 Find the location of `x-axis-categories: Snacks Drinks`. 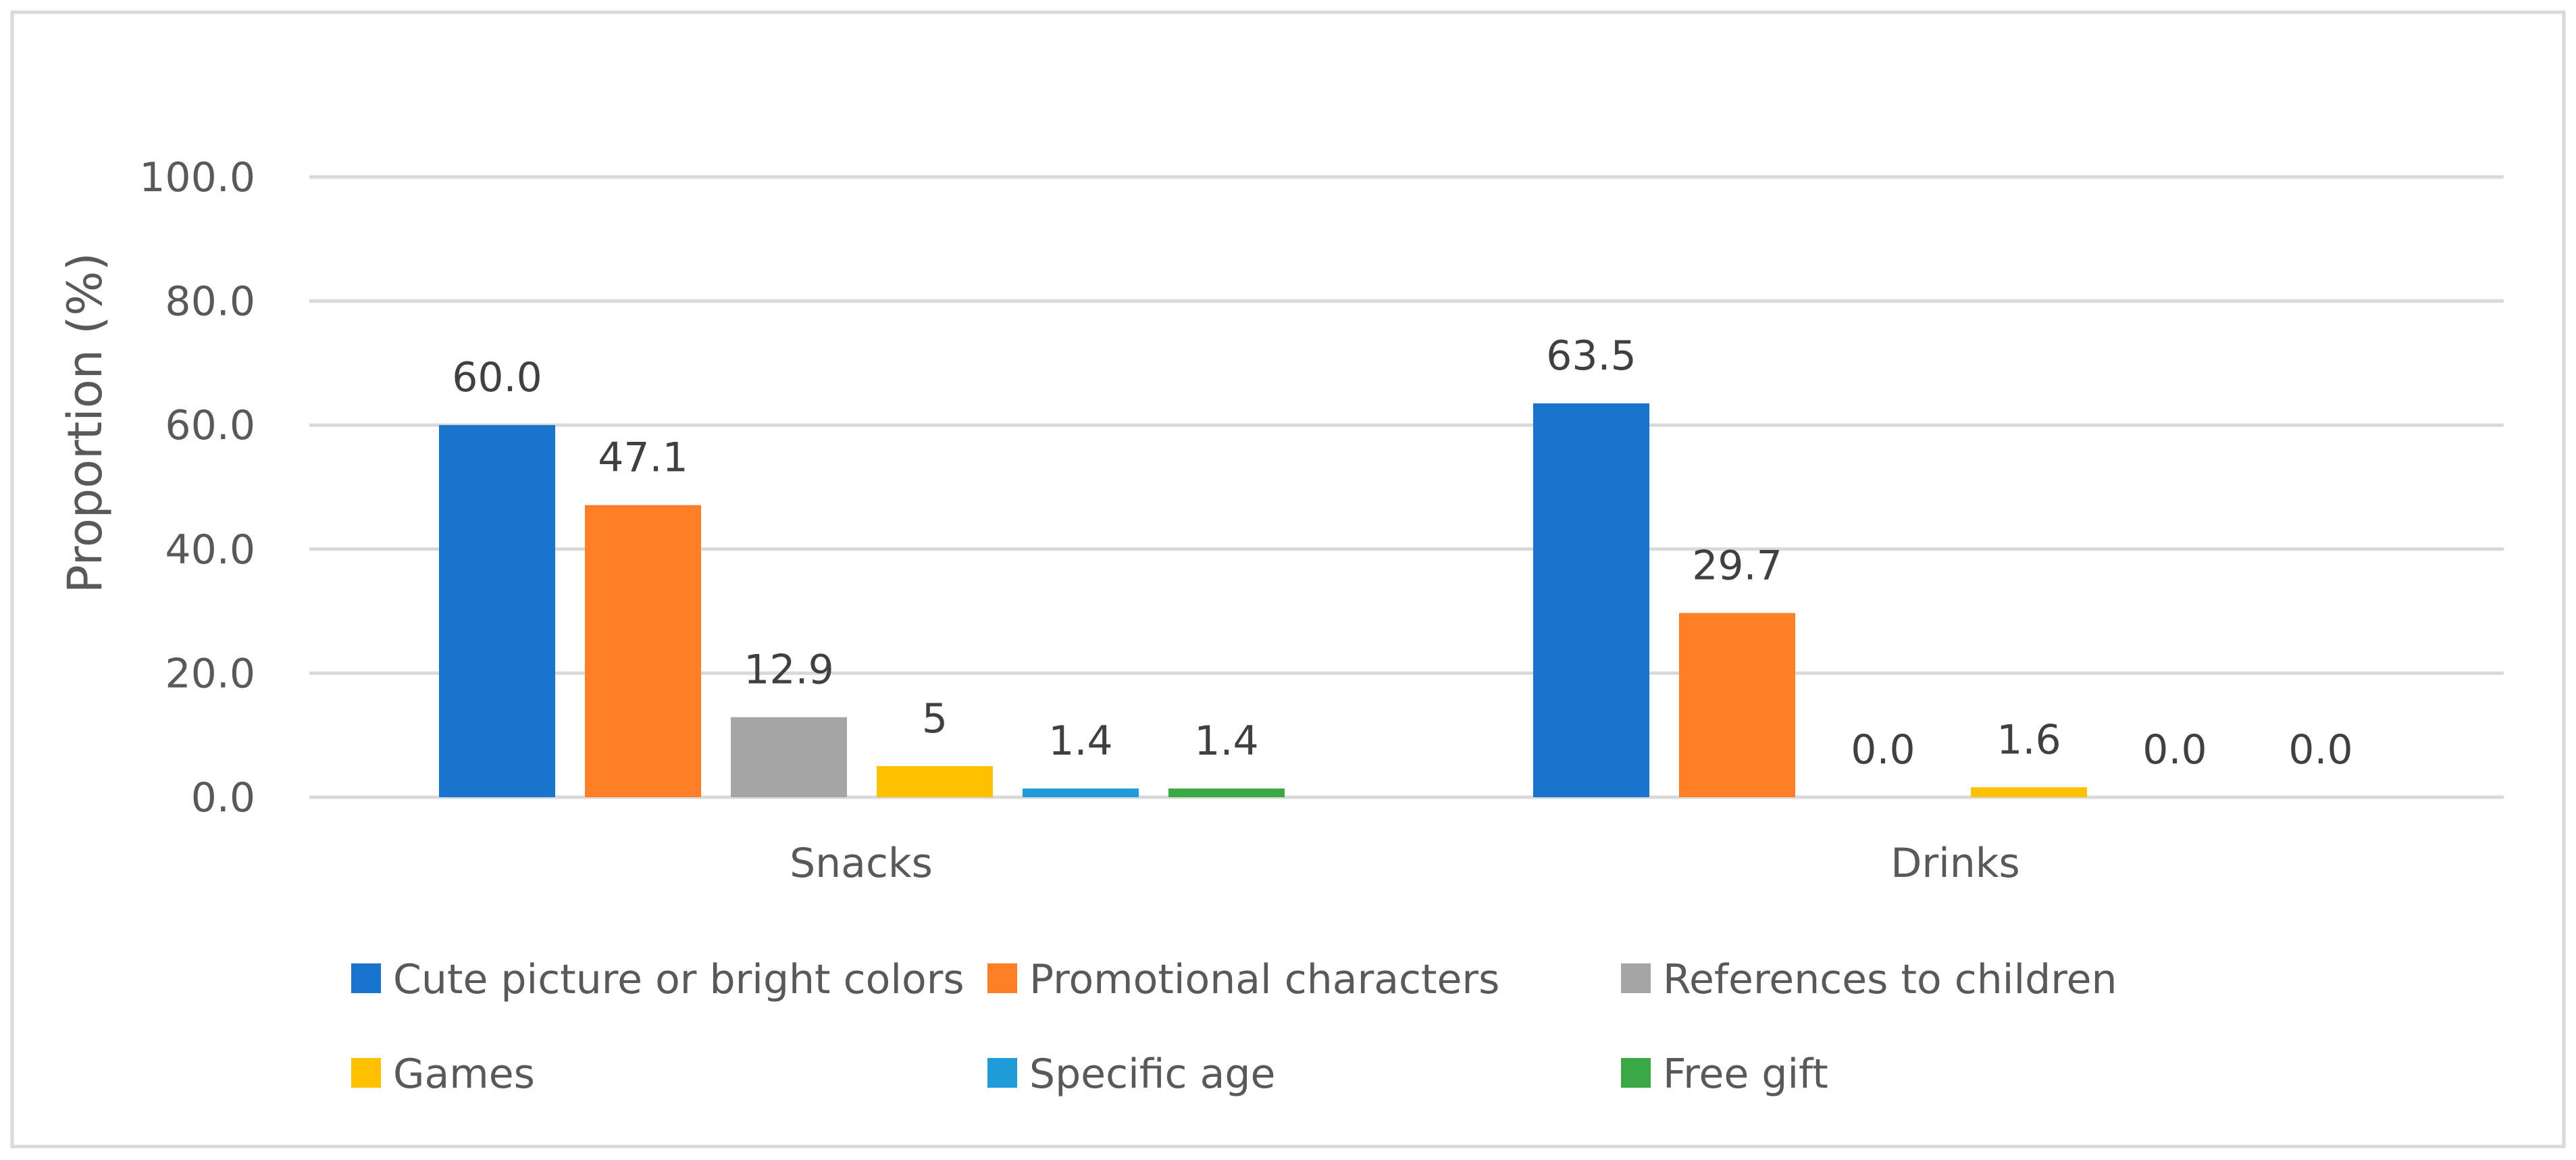

x-axis-categories: Snacks Drinks is located at coordinates (1405, 863).